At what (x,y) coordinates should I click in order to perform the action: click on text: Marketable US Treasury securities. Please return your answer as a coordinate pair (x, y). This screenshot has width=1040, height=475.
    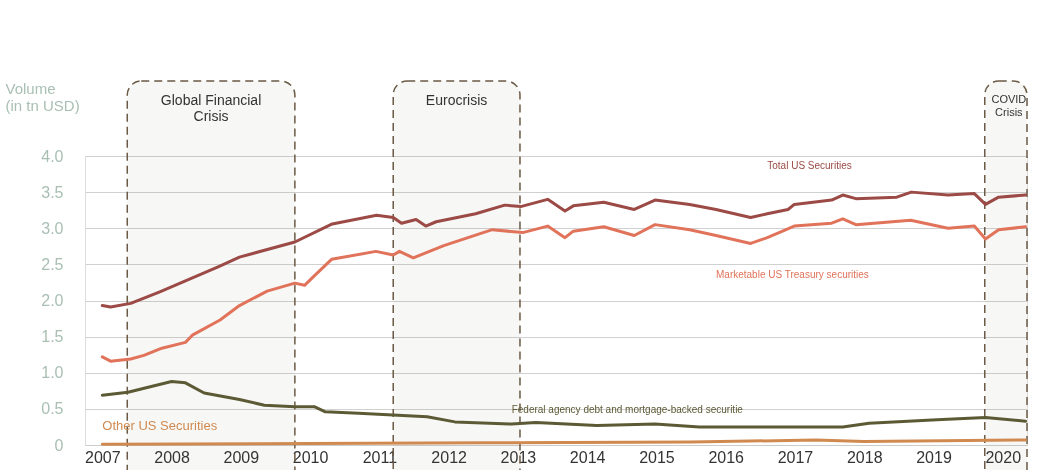
    Looking at the image, I should click on (792, 275).